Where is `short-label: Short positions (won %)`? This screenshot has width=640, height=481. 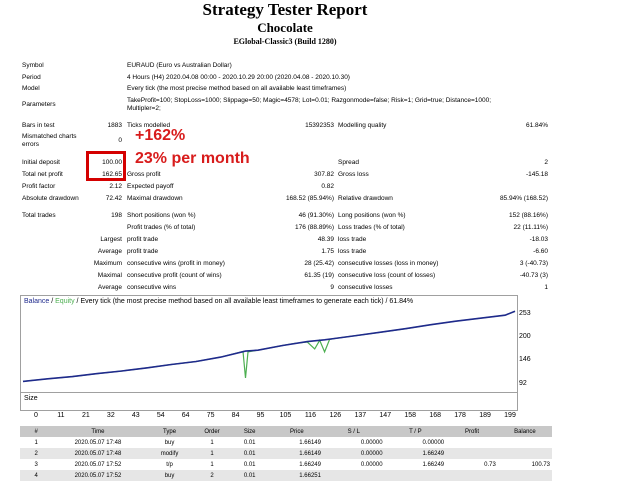
short-label: Short positions (won %) is located at coordinates (161, 215).